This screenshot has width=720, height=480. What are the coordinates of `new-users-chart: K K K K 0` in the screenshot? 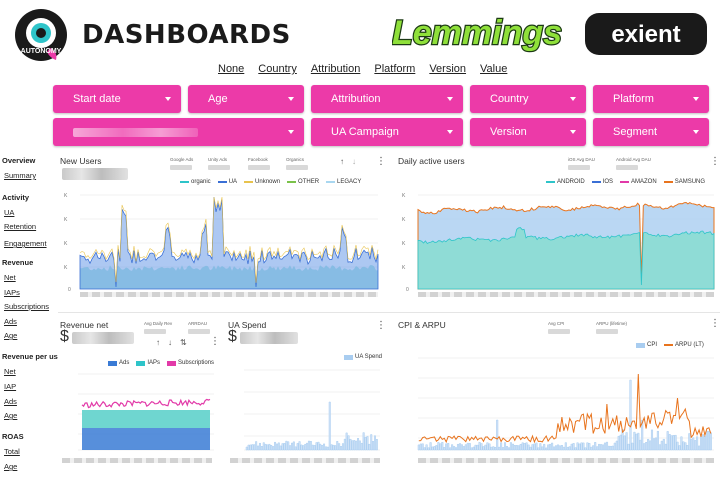 It's located at (221, 243).